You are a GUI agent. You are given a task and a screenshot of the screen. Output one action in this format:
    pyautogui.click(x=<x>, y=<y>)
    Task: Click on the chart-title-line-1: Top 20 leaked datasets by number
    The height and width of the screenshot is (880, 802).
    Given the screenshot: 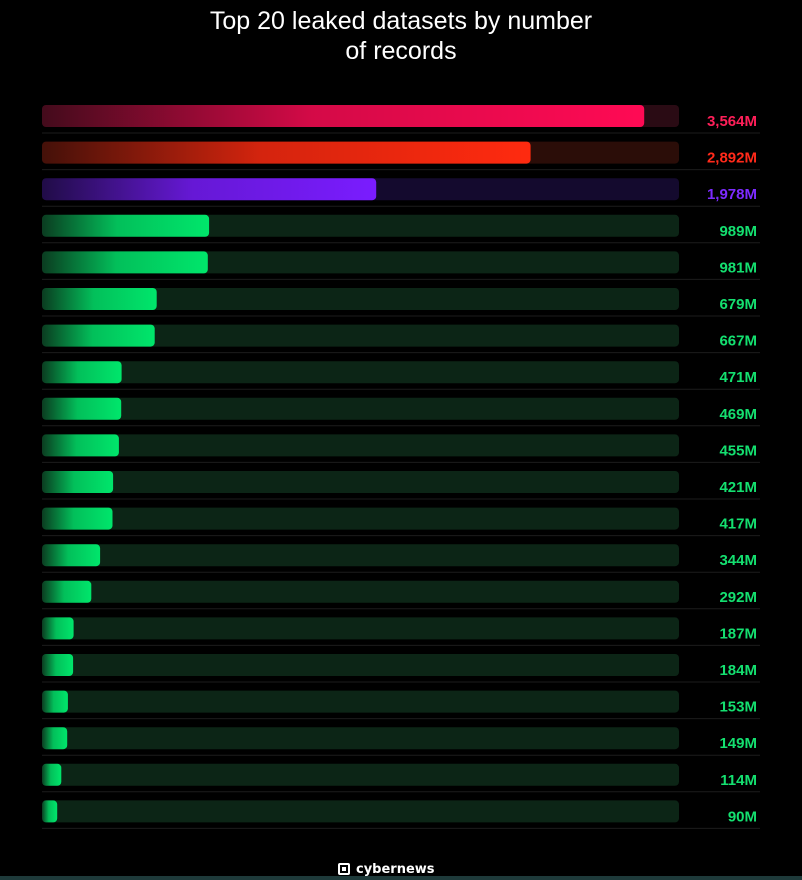 What is the action you would take?
    pyautogui.click(x=401, y=21)
    